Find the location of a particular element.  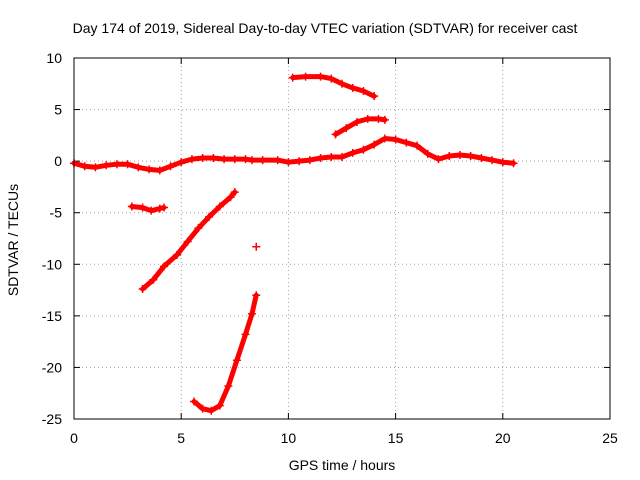

x-axis-label: GPS time / hours is located at coordinates (342, 465).